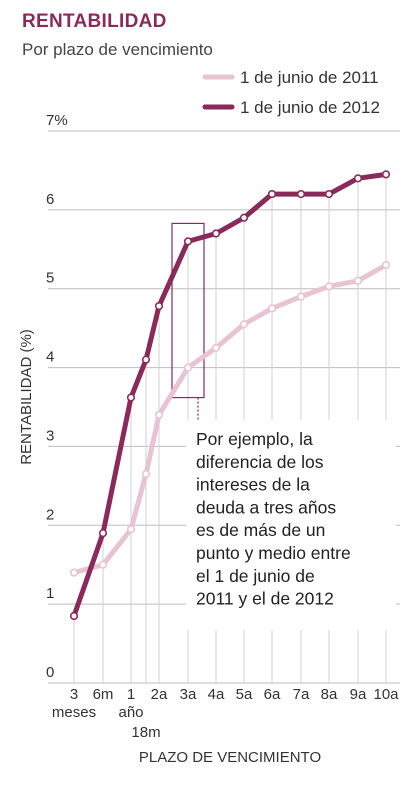 The height and width of the screenshot is (811, 414). I want to click on chart-title: RENTABILIDAD, so click(94, 21).